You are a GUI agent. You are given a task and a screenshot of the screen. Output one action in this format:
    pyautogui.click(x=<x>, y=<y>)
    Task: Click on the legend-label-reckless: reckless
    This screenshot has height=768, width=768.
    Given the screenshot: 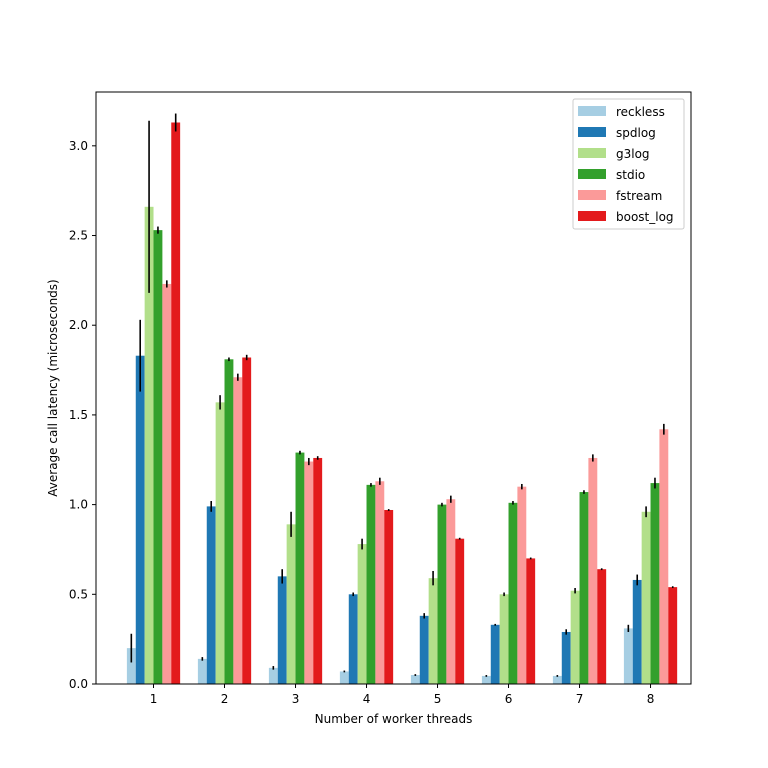 What is the action you would take?
    pyautogui.click(x=640, y=112)
    